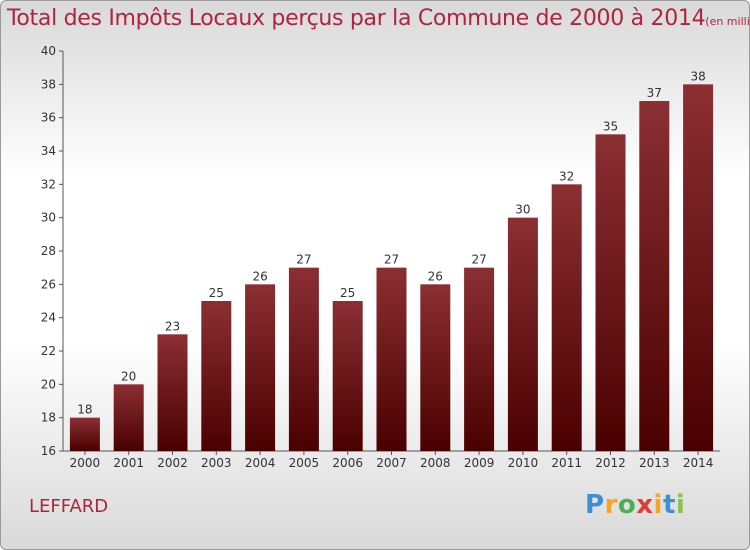 The height and width of the screenshot is (550, 750). Describe the element at coordinates (128, 463) in the screenshot. I see `x-tick-label: 2001` at that location.